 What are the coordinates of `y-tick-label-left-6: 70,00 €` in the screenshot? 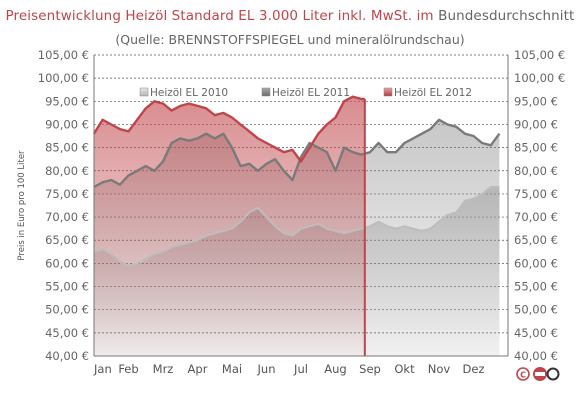 It's located at (67, 217).